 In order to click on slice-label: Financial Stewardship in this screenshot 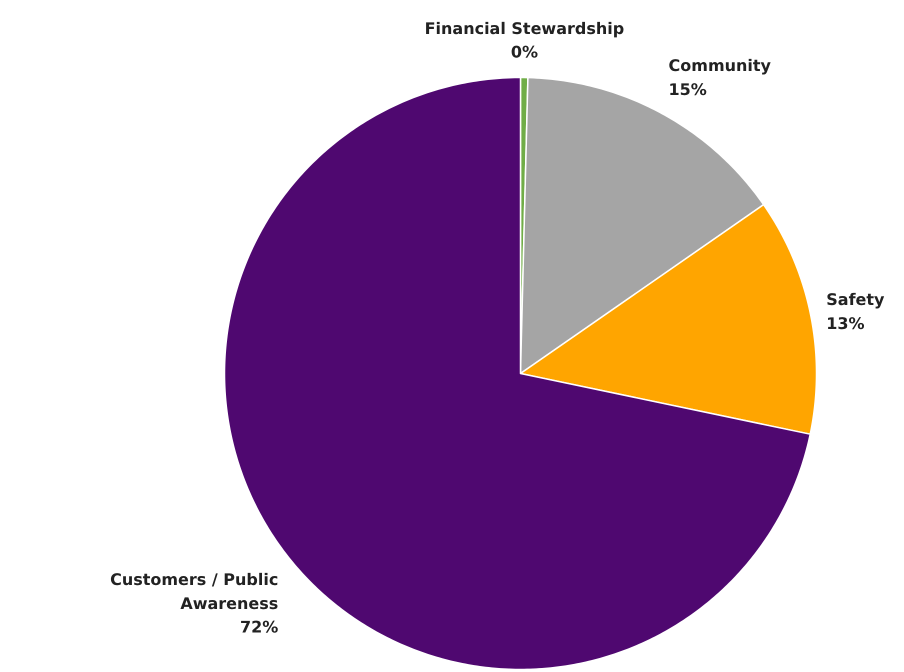, I will do `click(524, 28)`.